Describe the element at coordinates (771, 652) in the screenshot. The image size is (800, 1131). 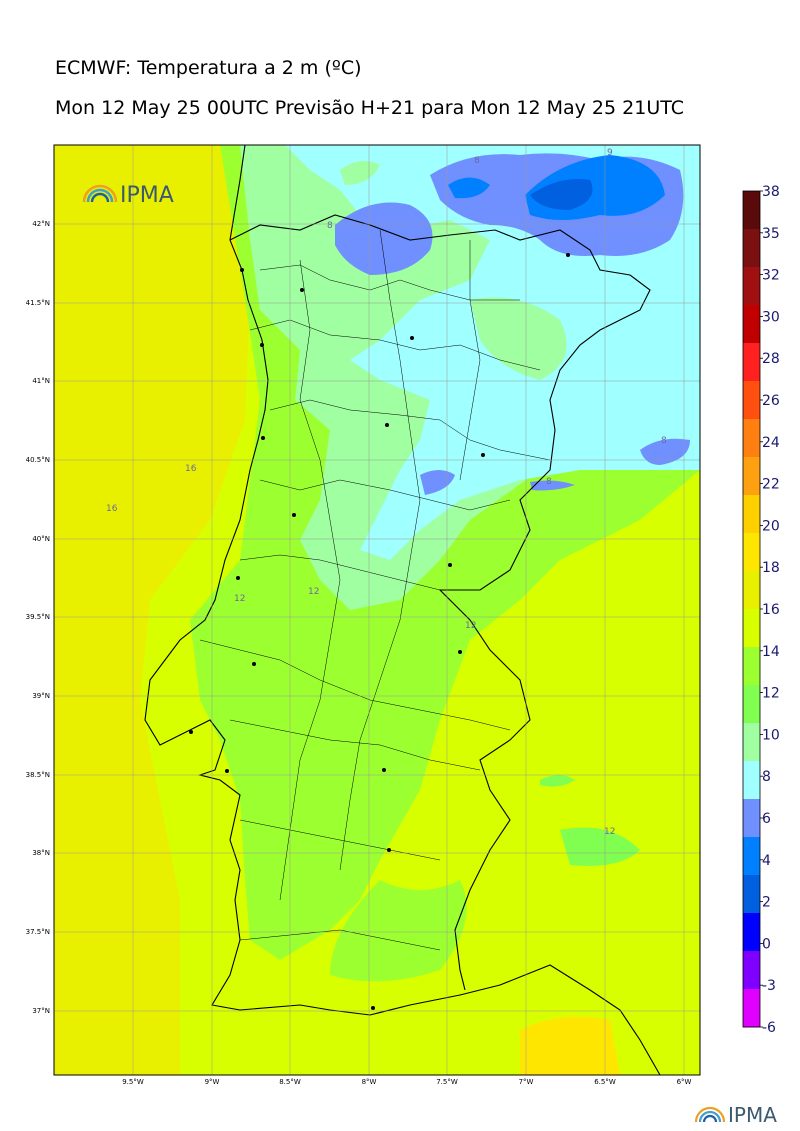
I see `colorbar-label: 14` at that location.